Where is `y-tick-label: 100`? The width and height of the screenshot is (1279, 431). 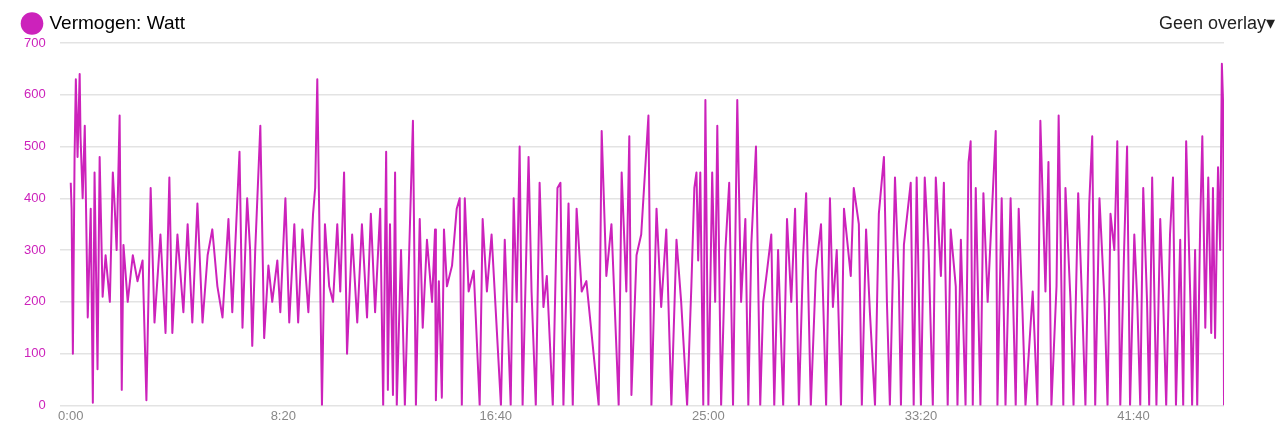 y-tick-label: 100 is located at coordinates (34, 353).